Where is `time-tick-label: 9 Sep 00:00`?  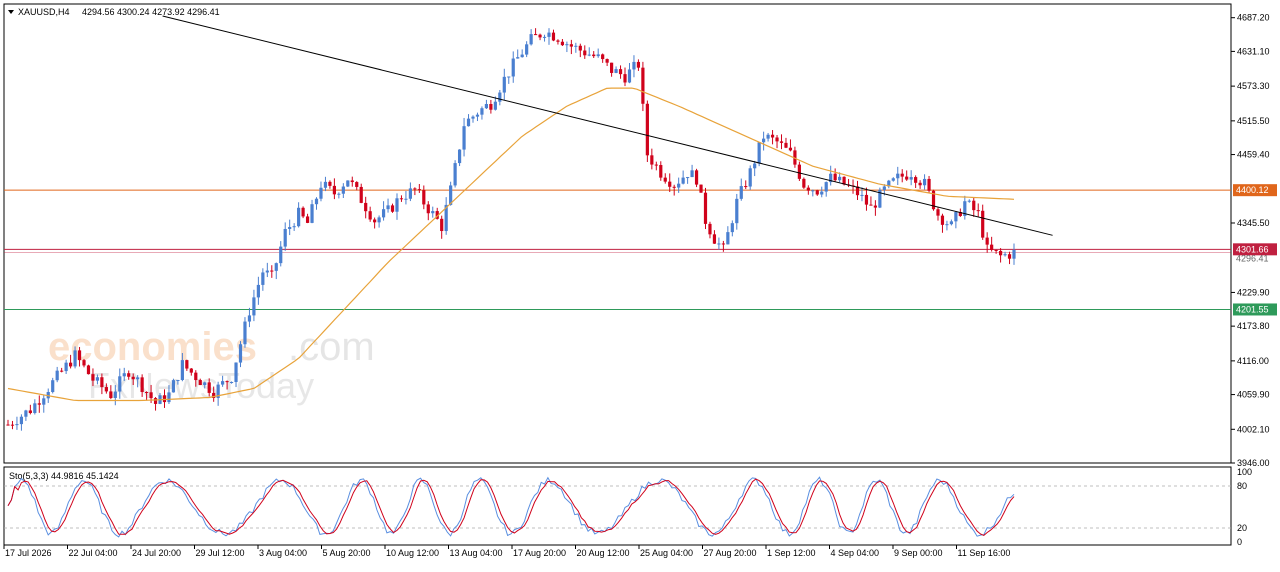 time-tick-label: 9 Sep 00:00 is located at coordinates (918, 553).